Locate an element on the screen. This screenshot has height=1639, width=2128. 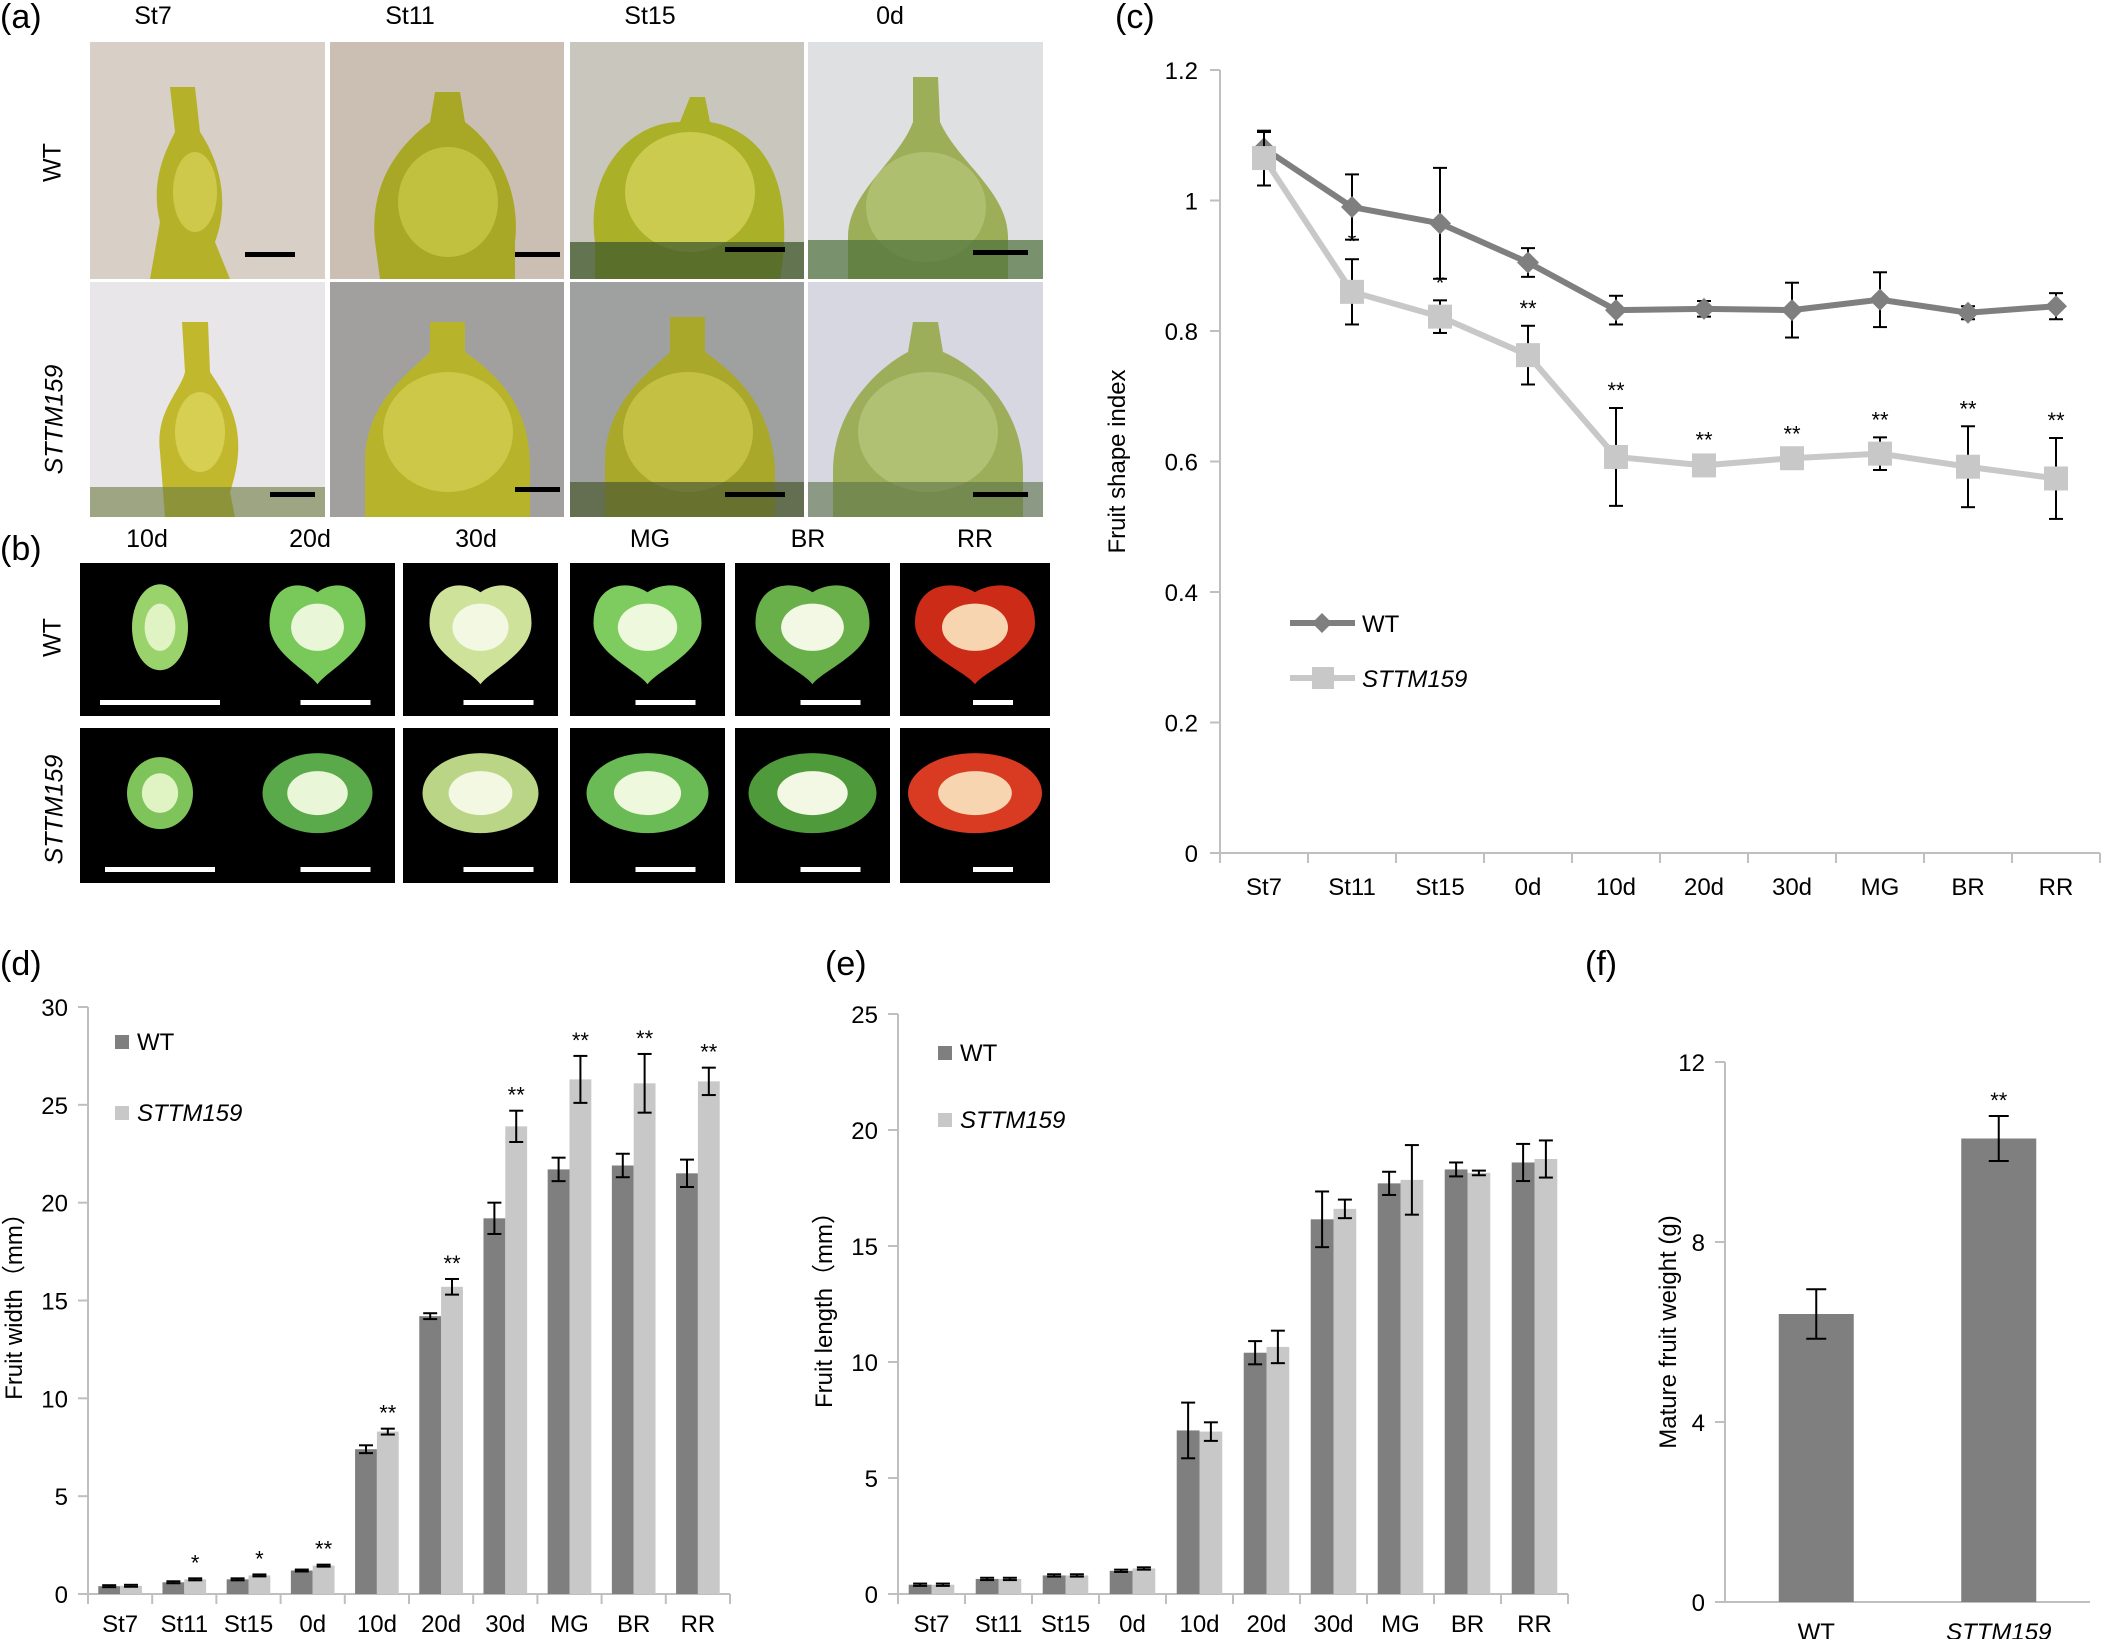
panel-b-col-30d: 30d is located at coordinates (476, 539).